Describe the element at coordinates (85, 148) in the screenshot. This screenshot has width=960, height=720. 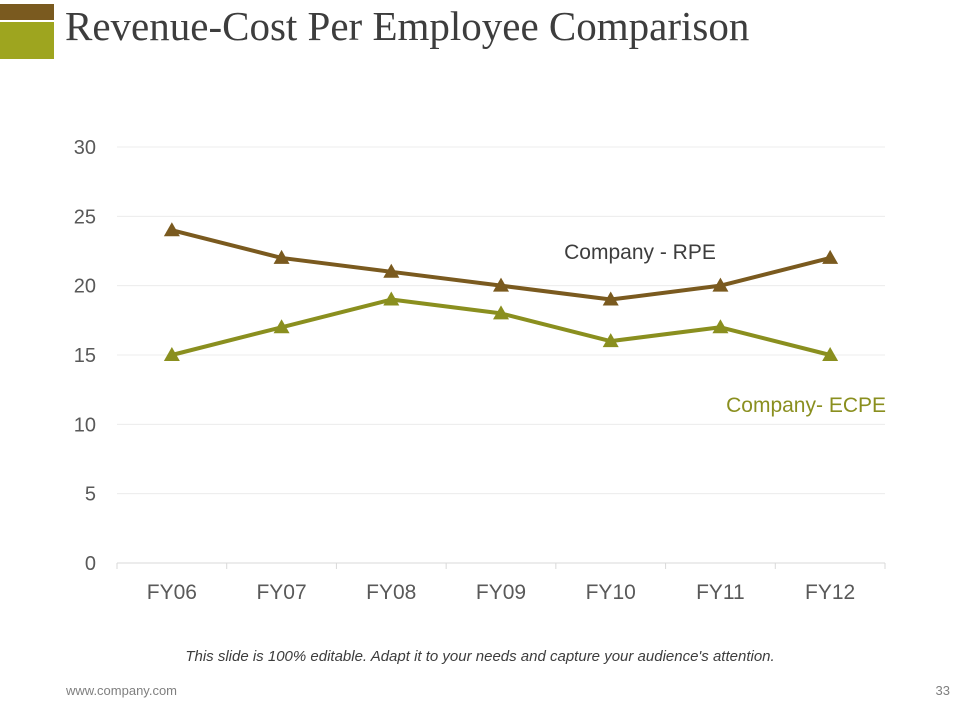
I see `y-tick-label: 30` at that location.